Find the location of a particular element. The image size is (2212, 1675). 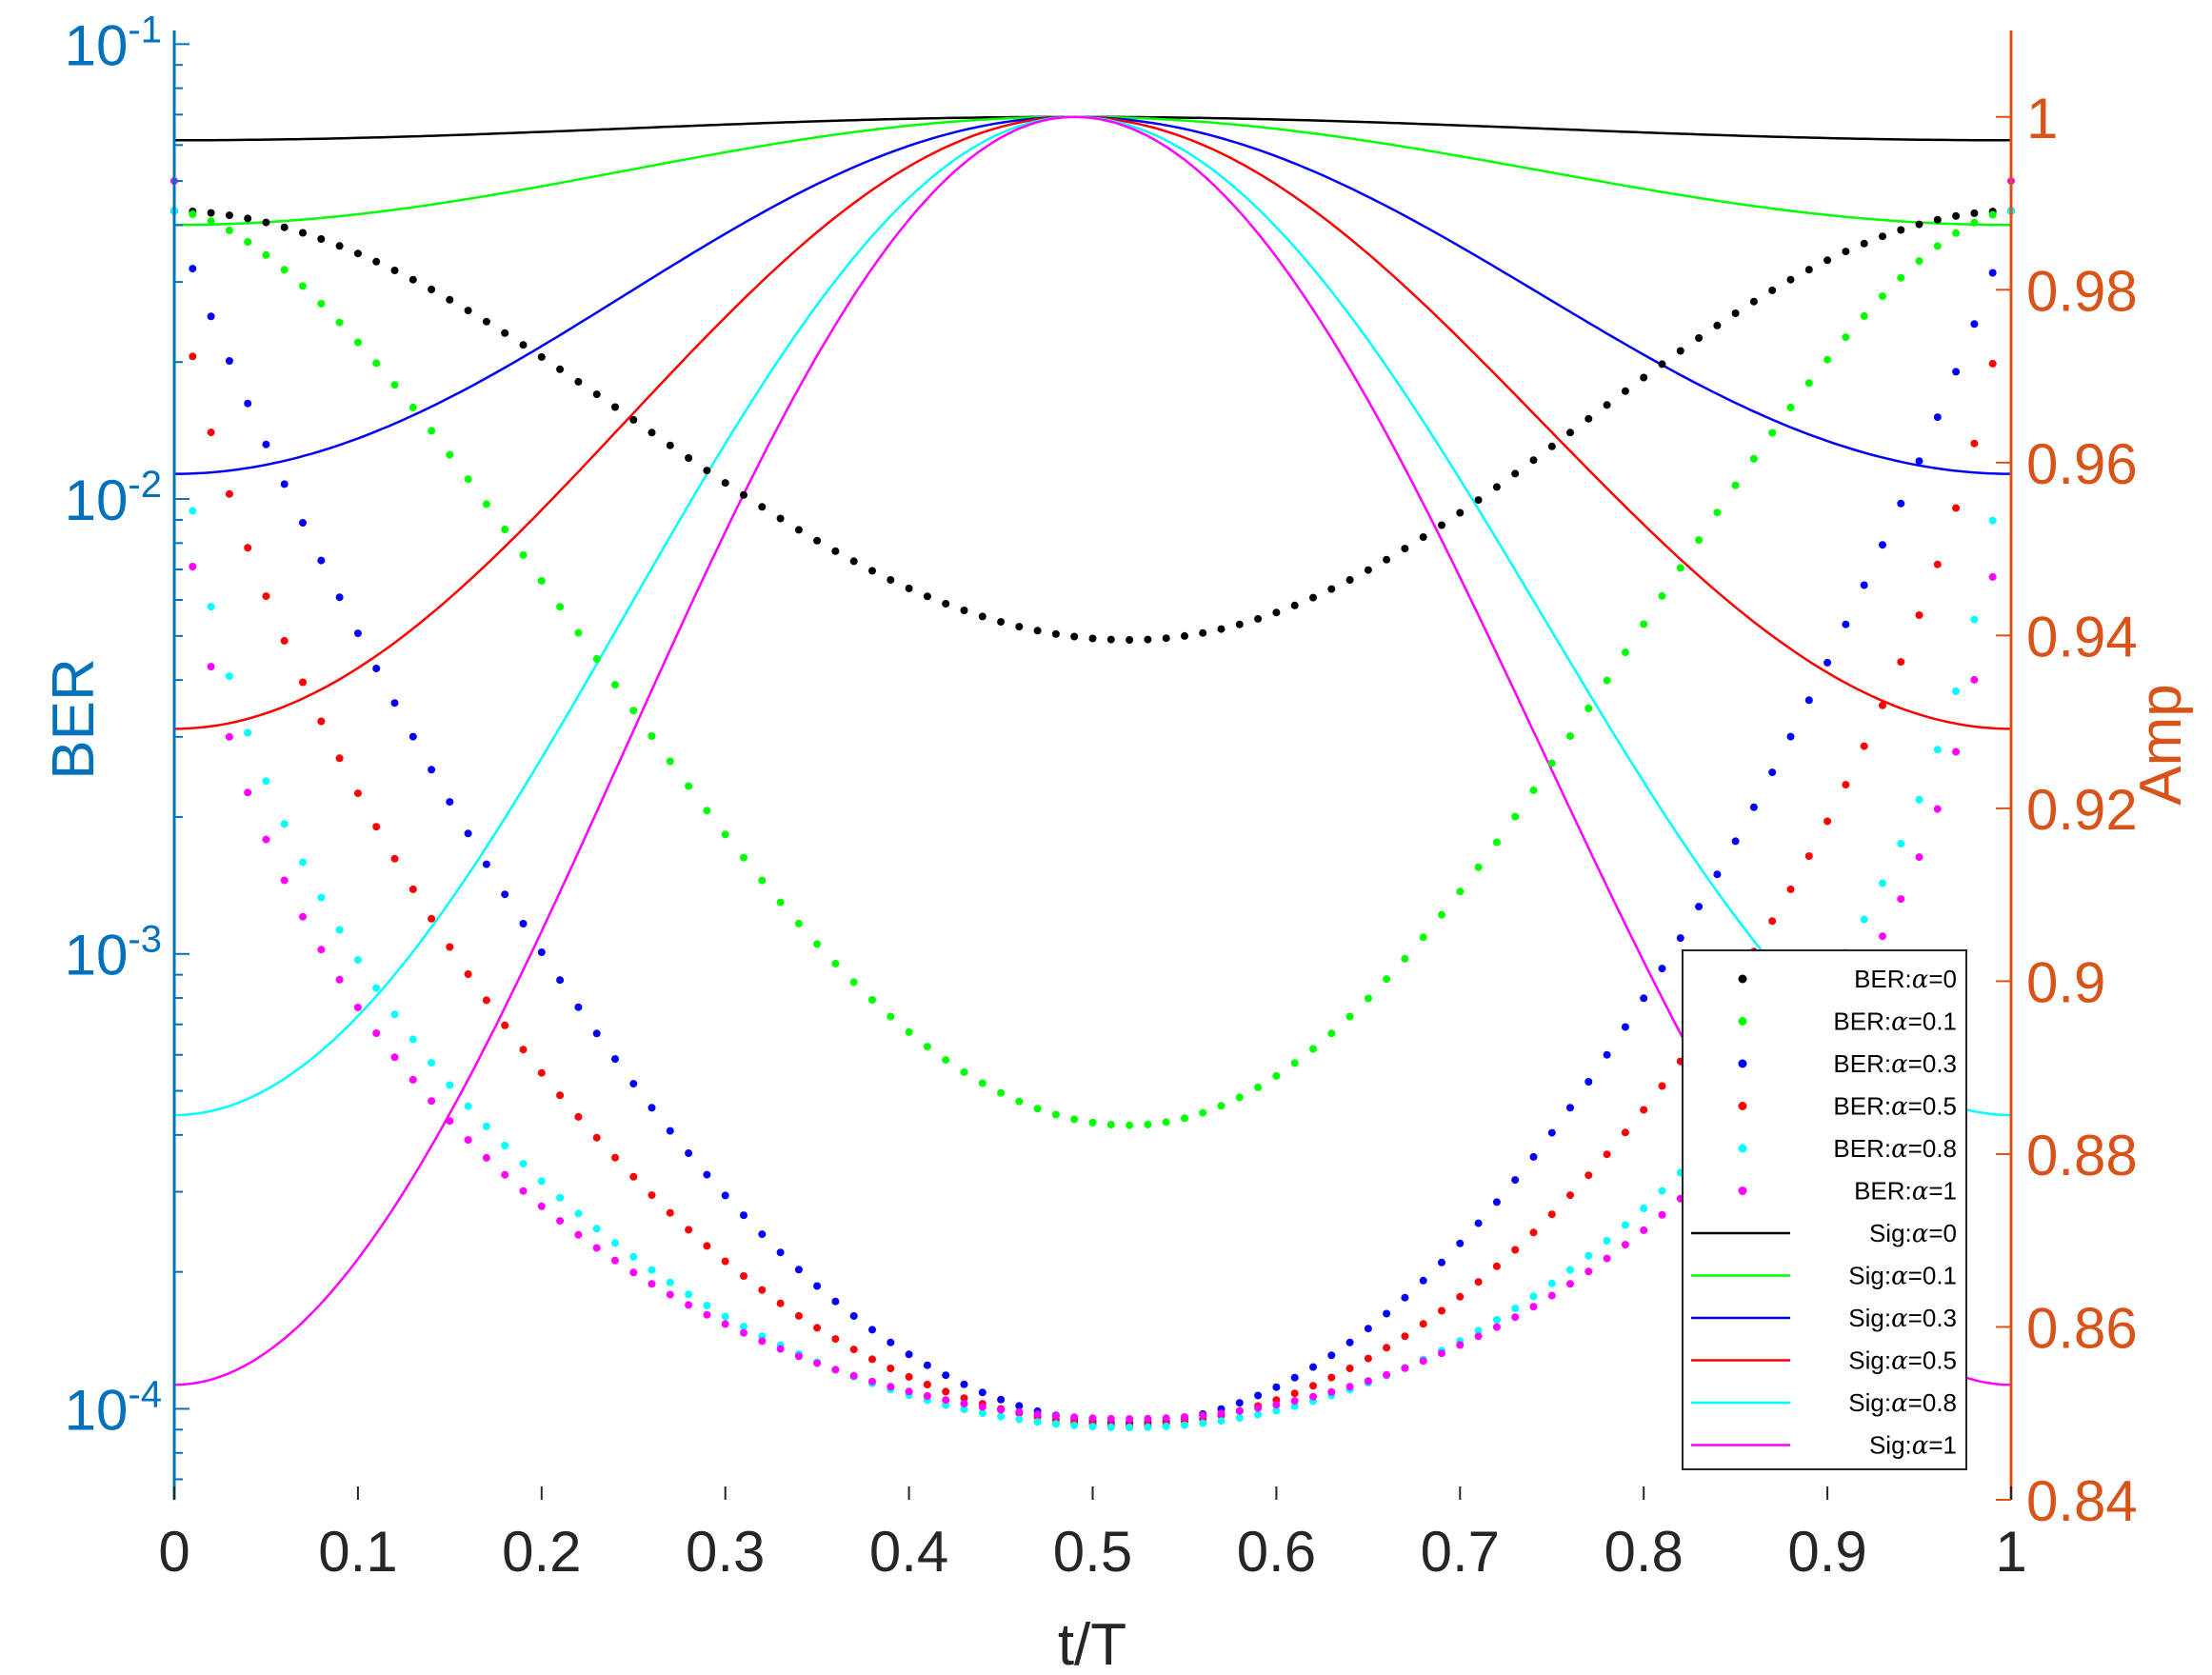

legend-label-10: Sig:α=0.8 is located at coordinates (1902, 1403).